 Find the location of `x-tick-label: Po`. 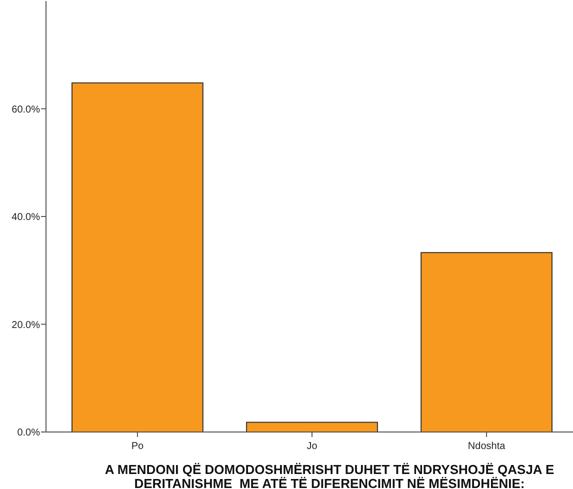

x-tick-label: Po is located at coordinates (137, 446).